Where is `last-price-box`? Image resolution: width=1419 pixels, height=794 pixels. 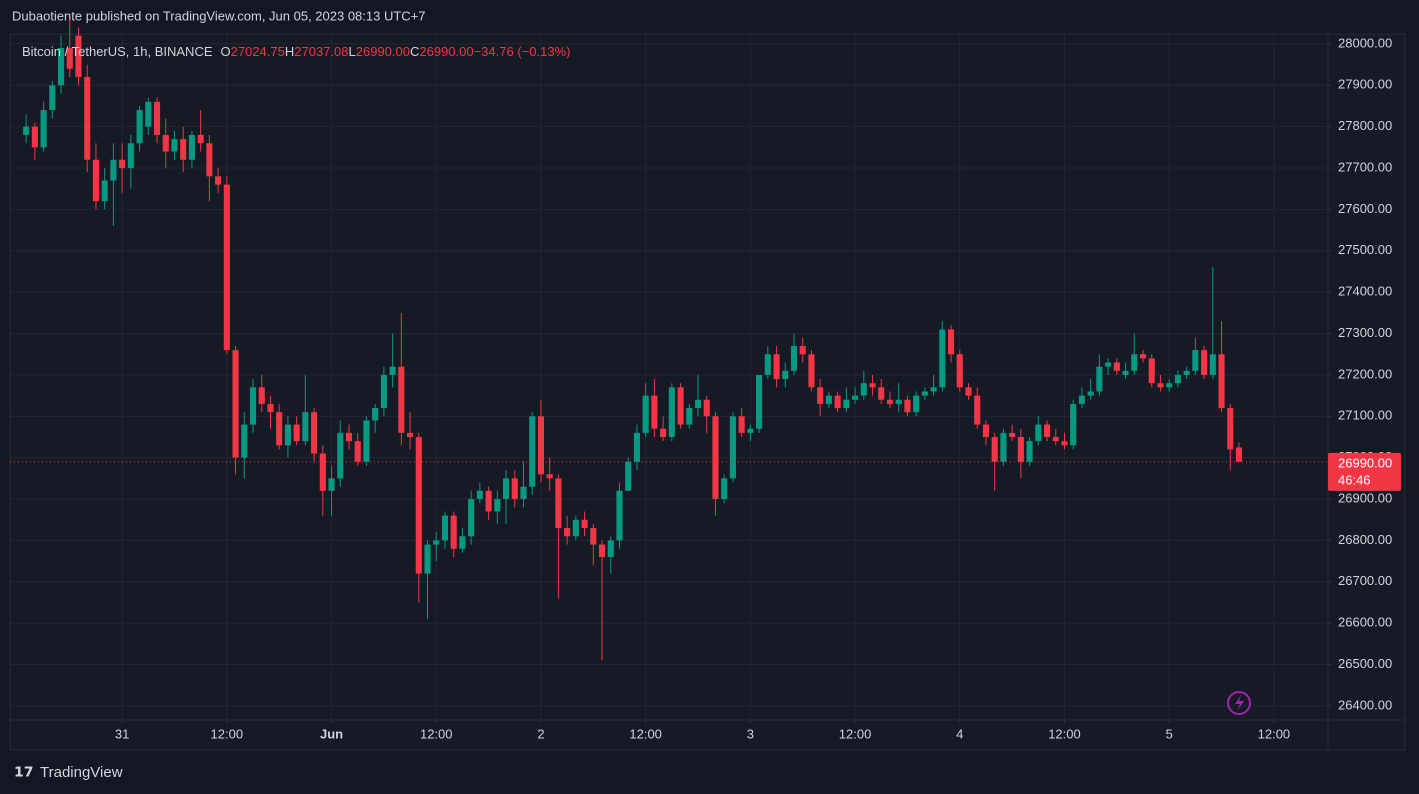
last-price-box is located at coordinates (1364, 471).